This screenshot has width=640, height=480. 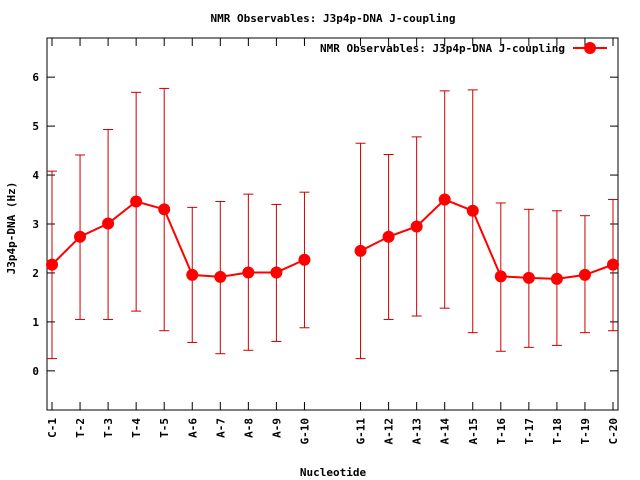 I want to click on y-axis-label: J3p4p-DNA (Hz), so click(x=11, y=228).